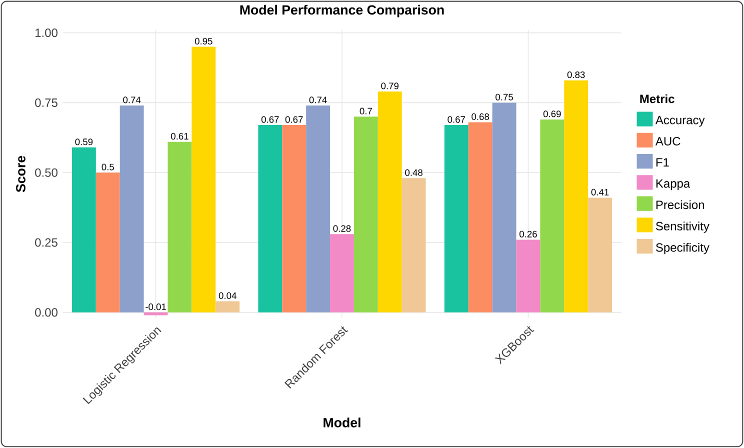  What do you see at coordinates (156, 307) in the screenshot?
I see `data-label: -0.01` at bounding box center [156, 307].